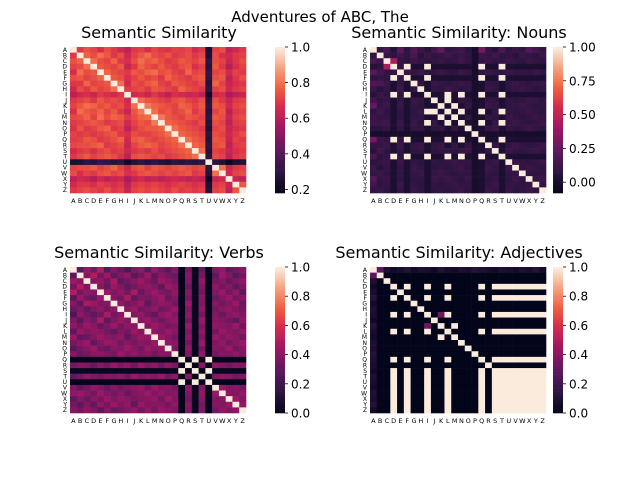  Describe the element at coordinates (201, 201) in the screenshot. I see `x-tick-label: T` at that location.